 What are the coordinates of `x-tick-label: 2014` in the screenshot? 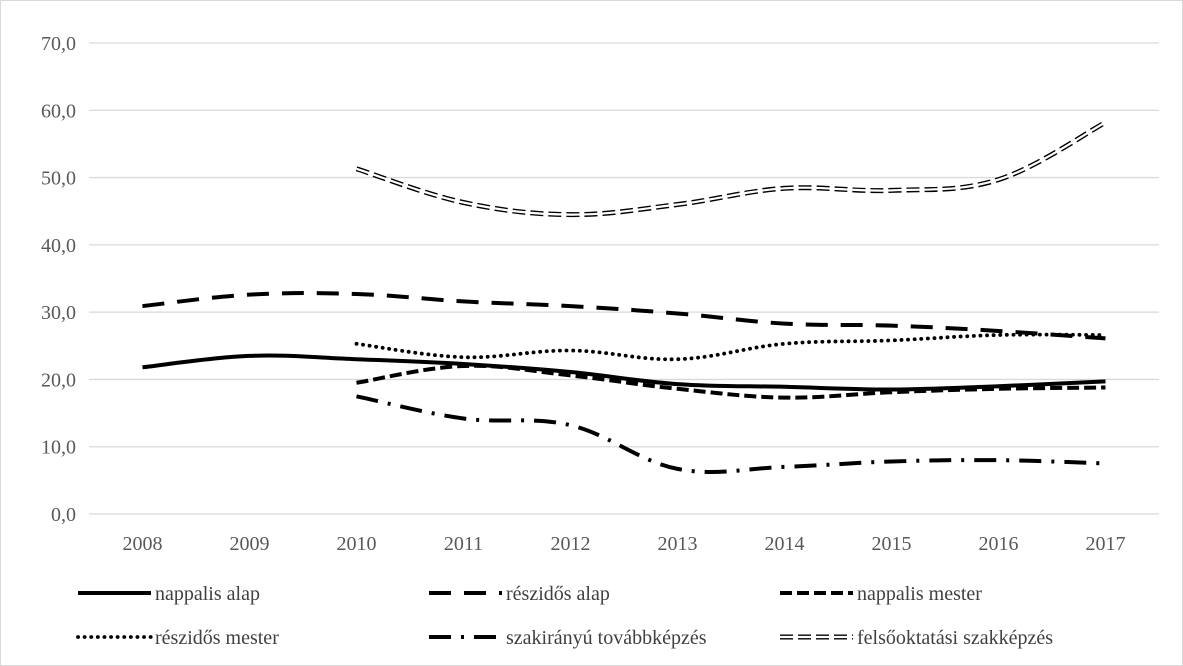 It's located at (785, 544).